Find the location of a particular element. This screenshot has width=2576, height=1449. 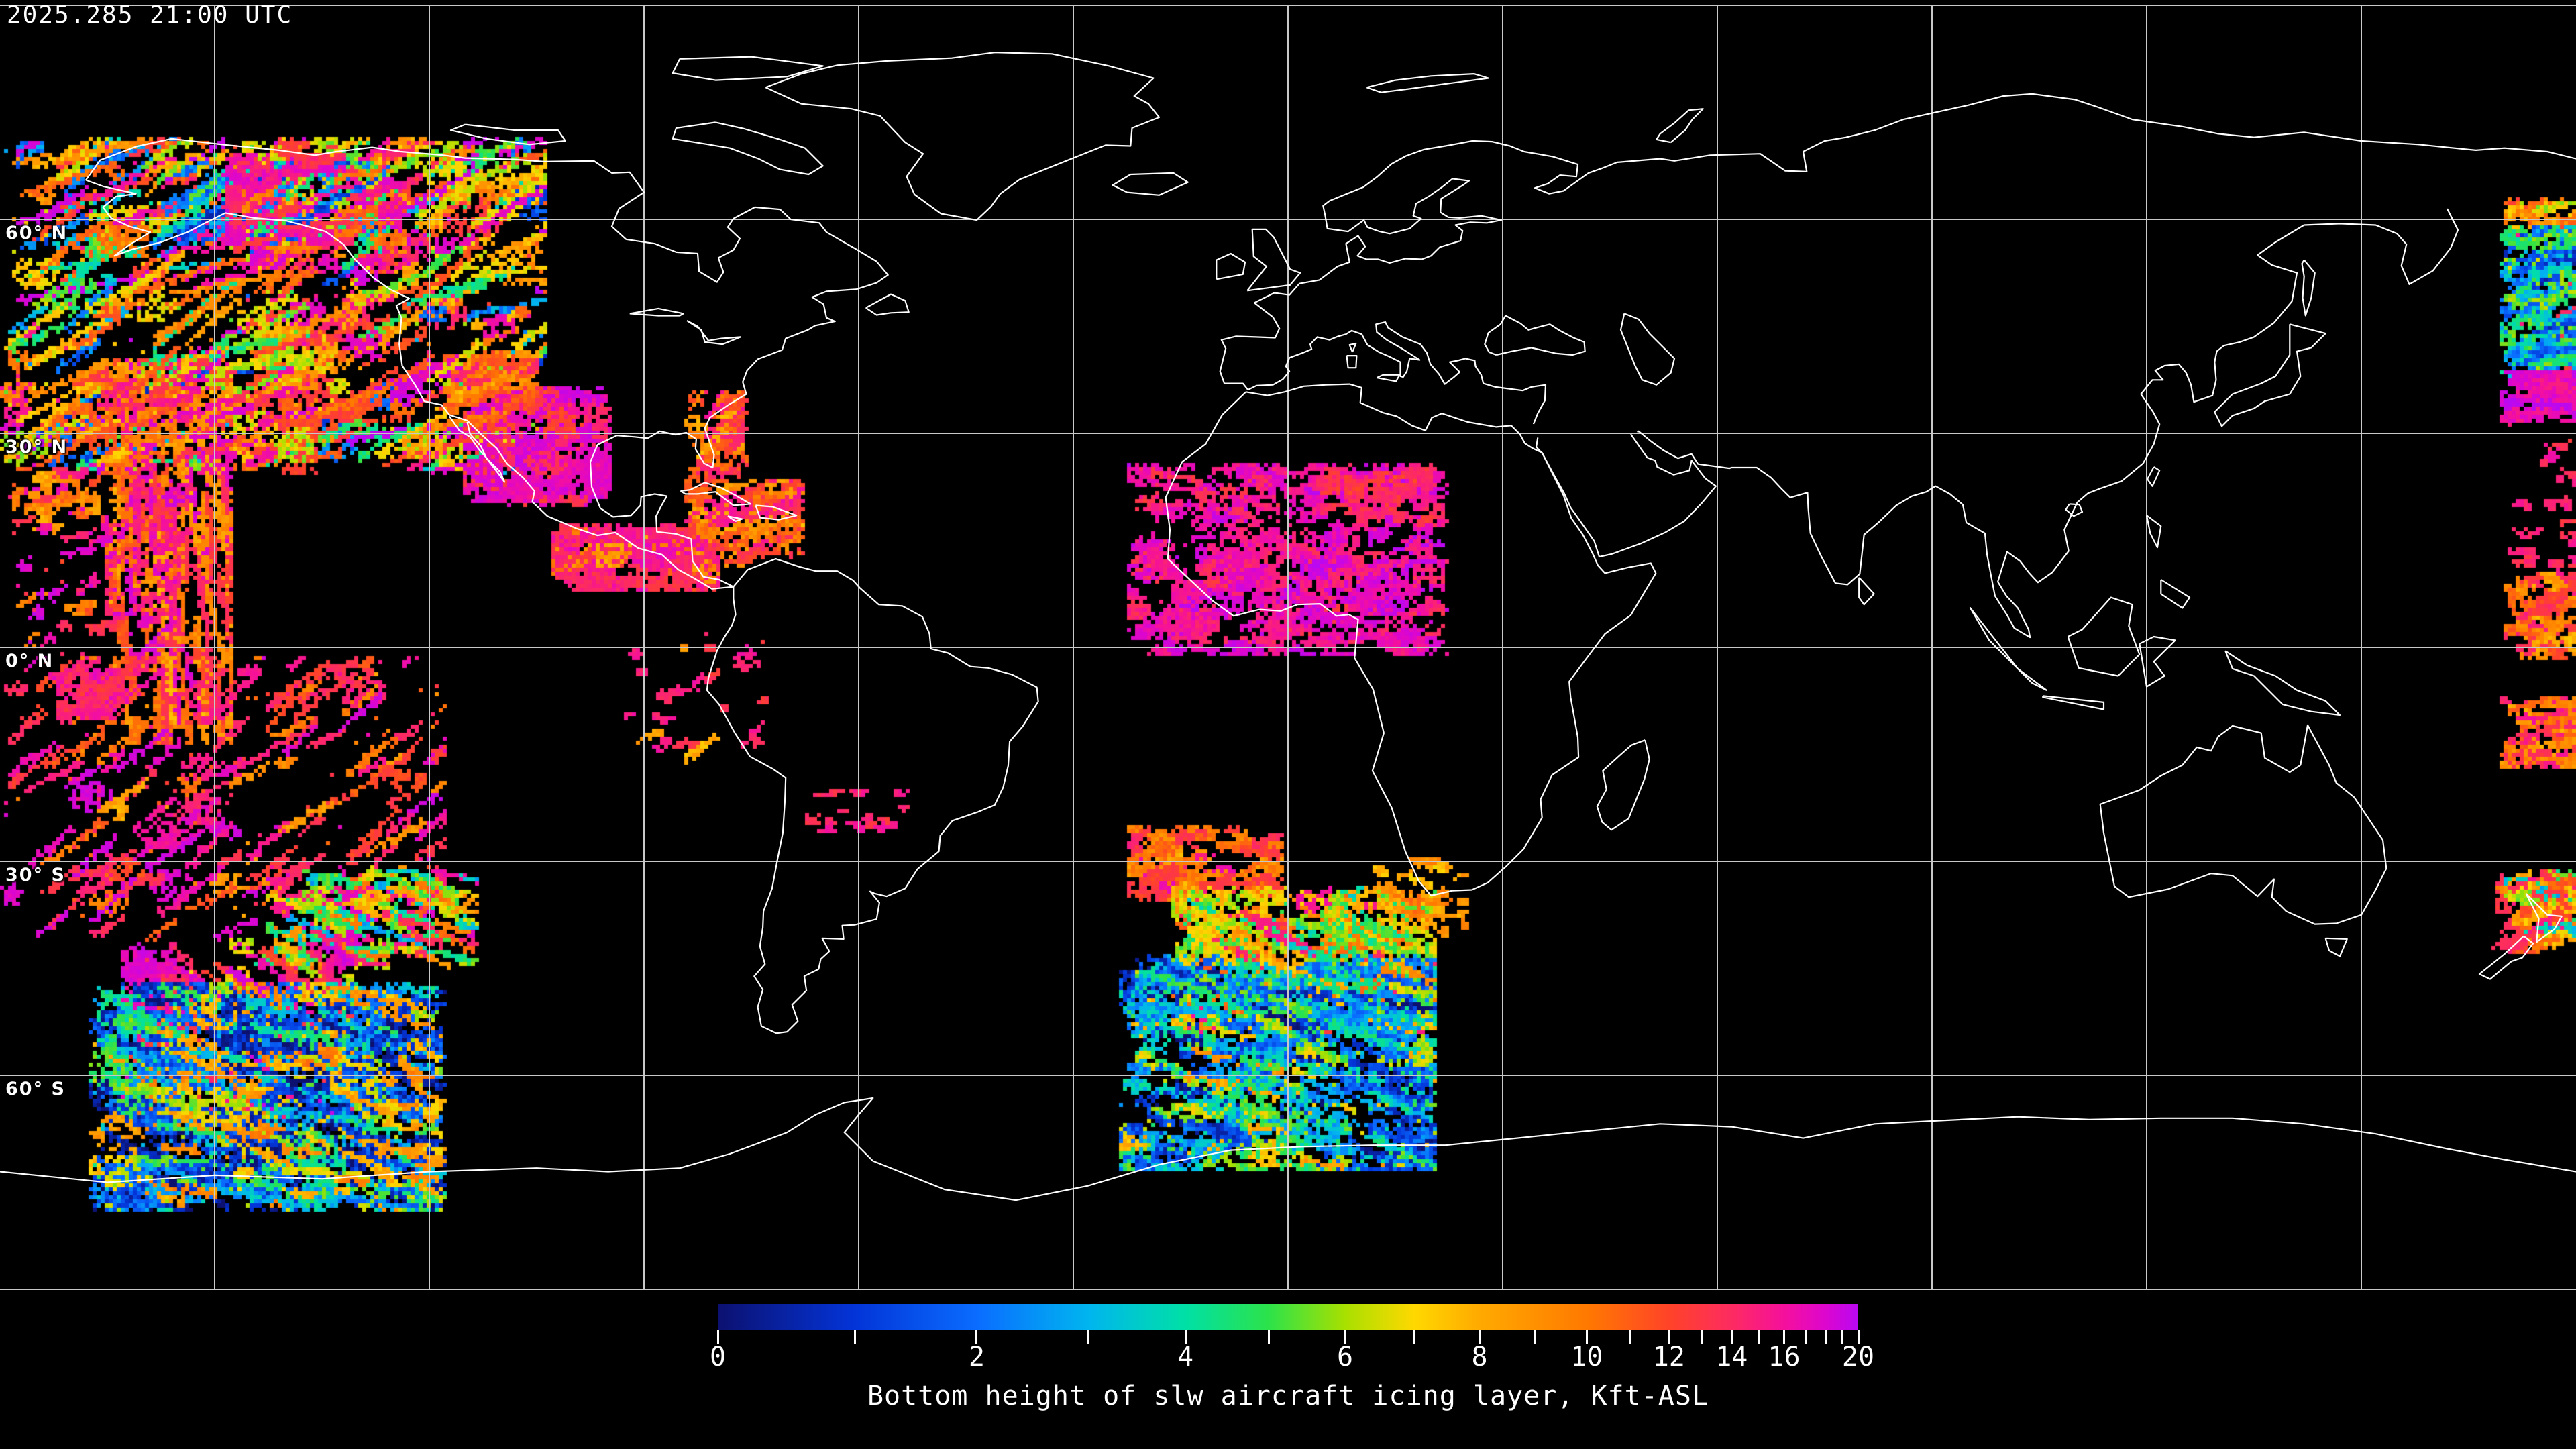

lat-label: 0° N is located at coordinates (29, 661).